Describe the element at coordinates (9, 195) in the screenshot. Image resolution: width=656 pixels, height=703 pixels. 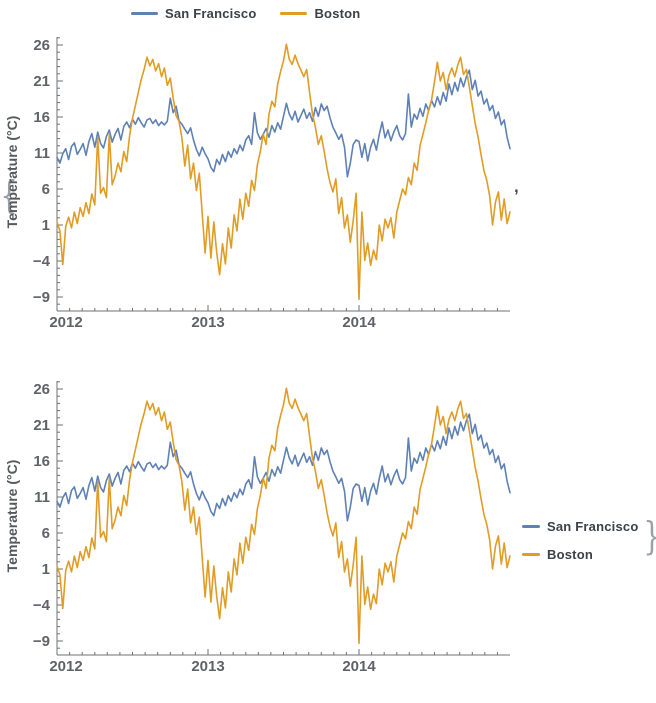
I see `list-open-brace: {` at that location.